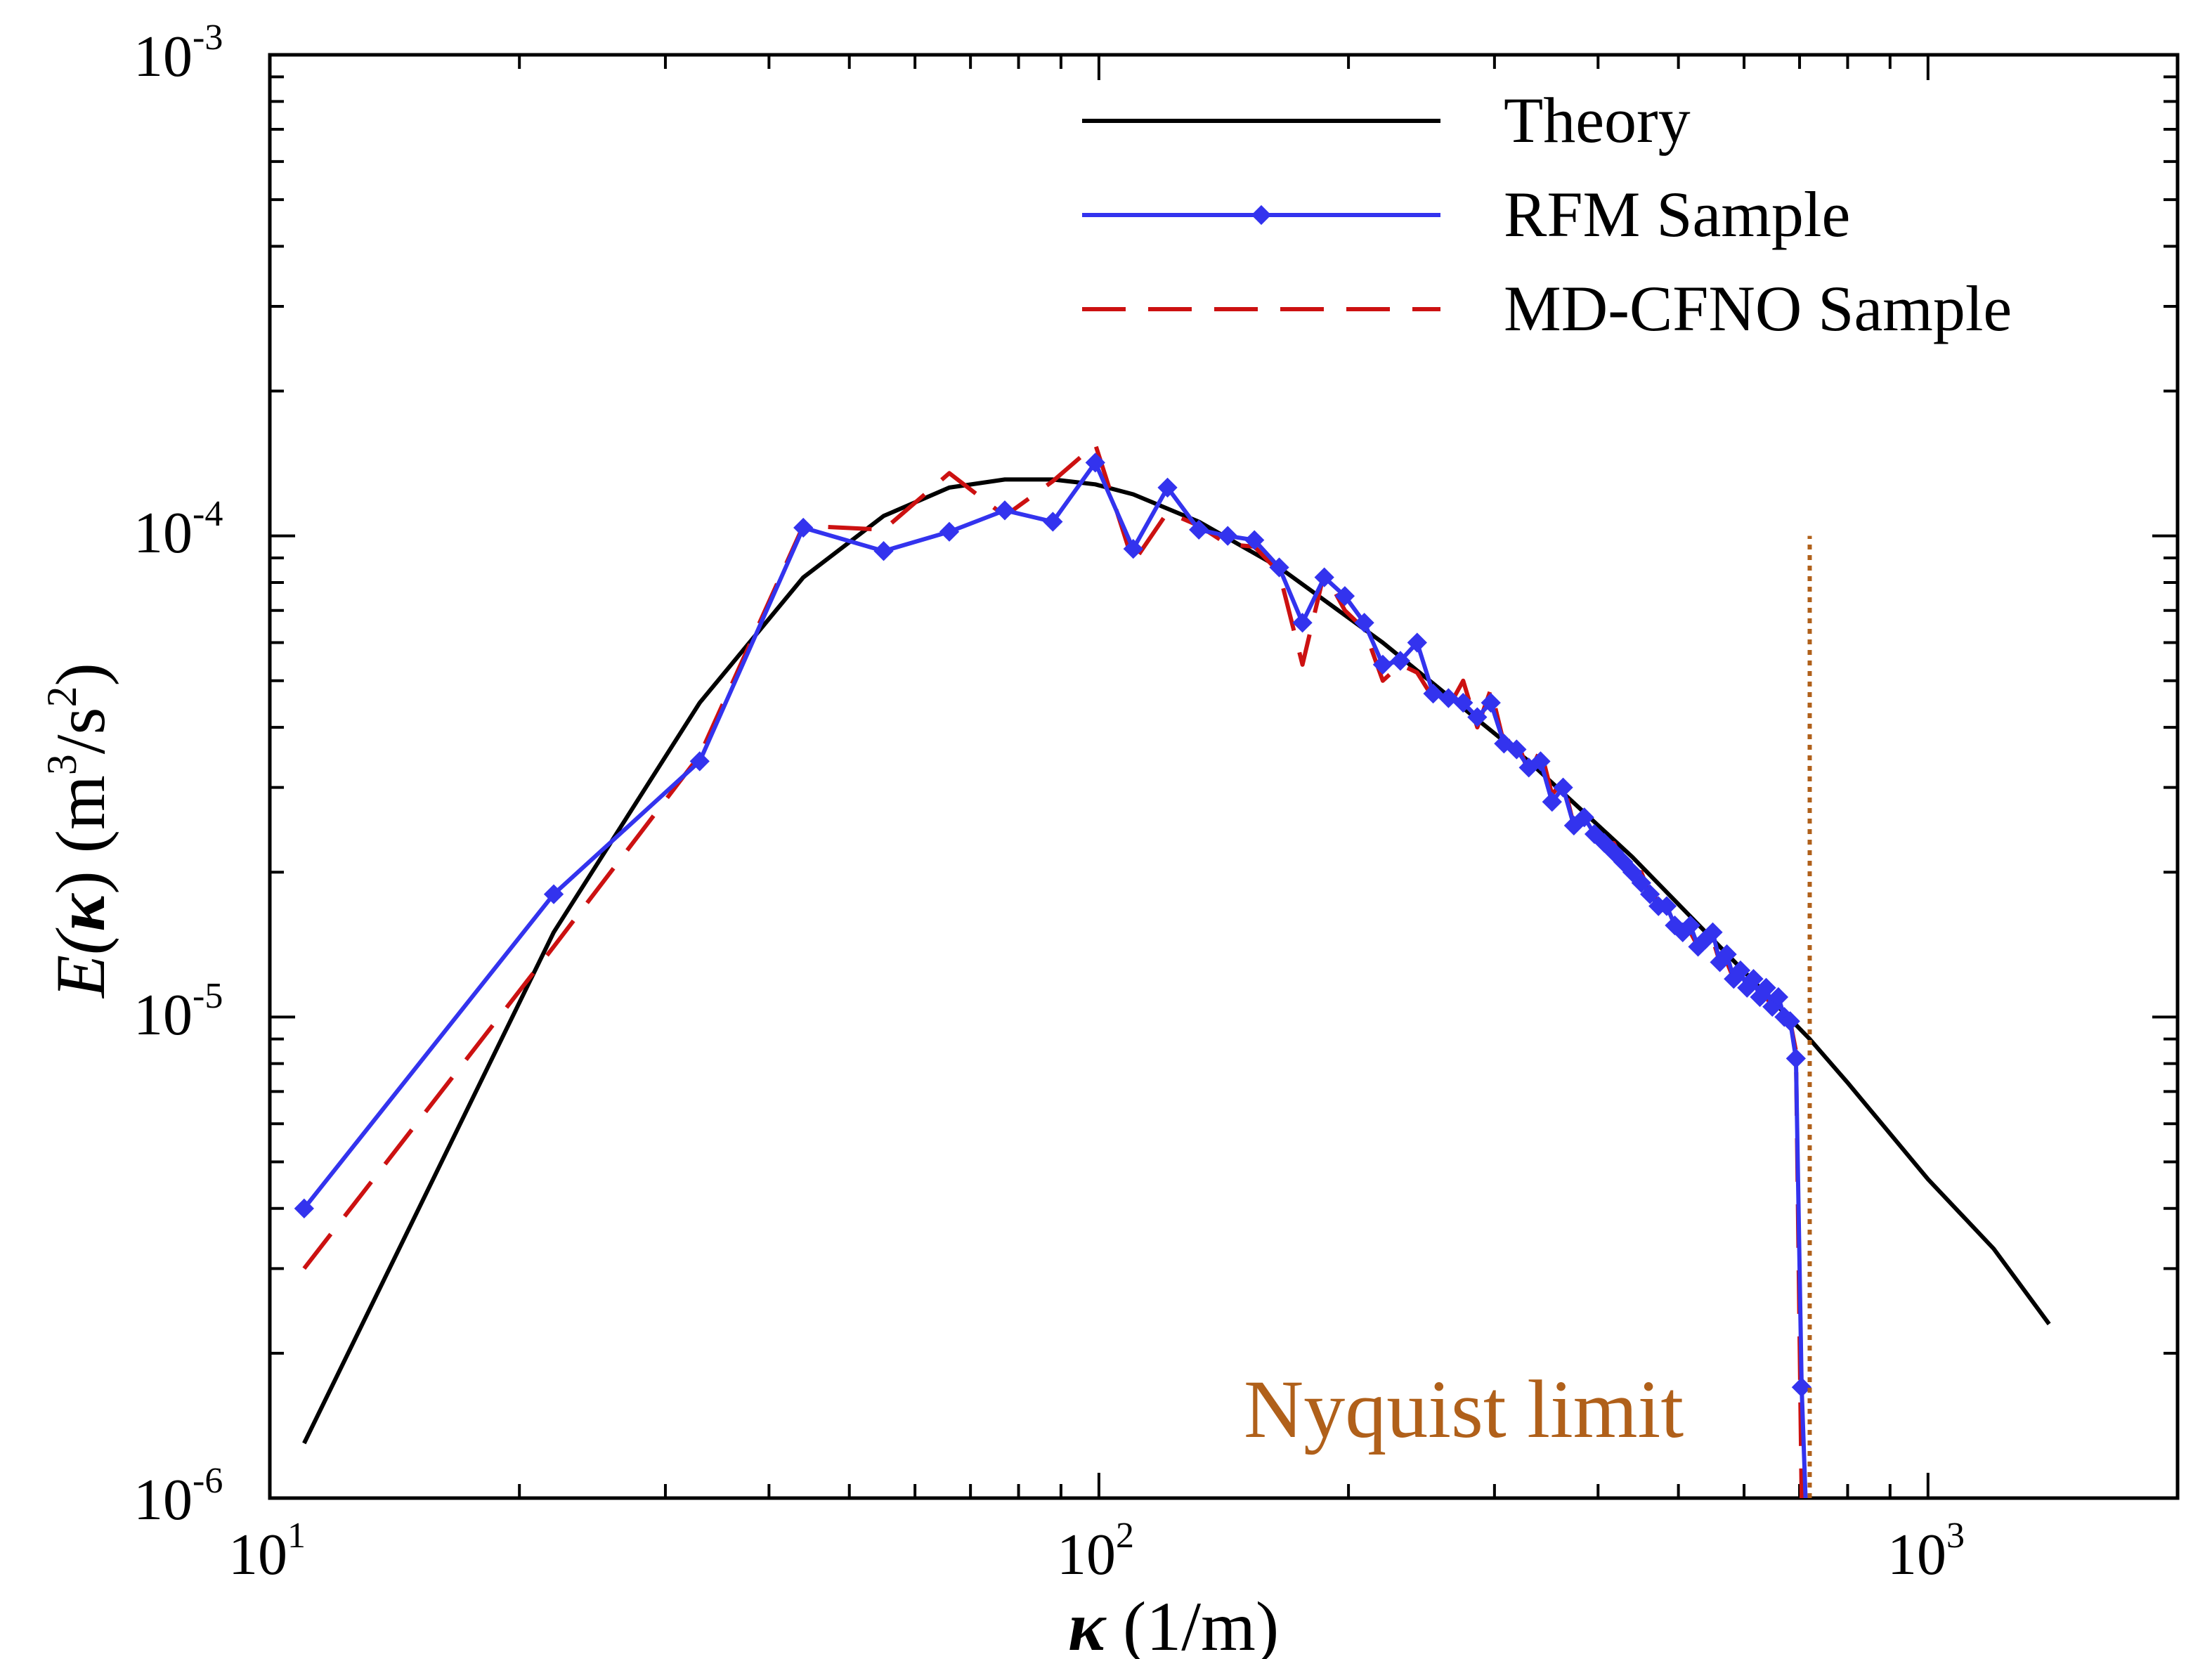  Describe the element at coordinates (178, 775) in the screenshot. I see `y-tick-labels: 10⁻⁶ 10⁻⁵ 10⁻⁴ 10⁻³` at that location.